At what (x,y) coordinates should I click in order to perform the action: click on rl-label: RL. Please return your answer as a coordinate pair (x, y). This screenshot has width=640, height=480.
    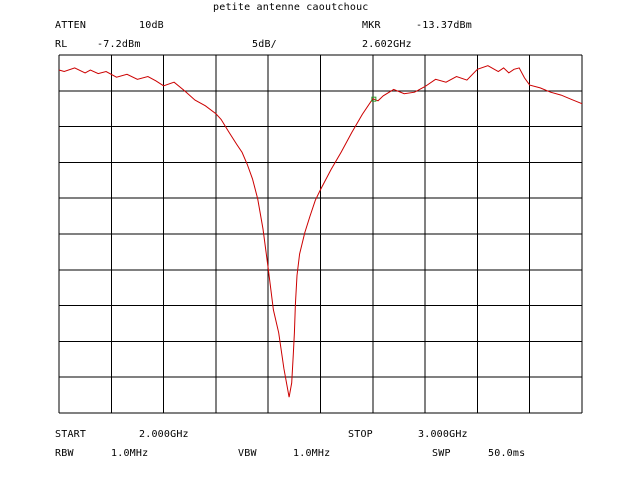
    Looking at the image, I should click on (61, 44).